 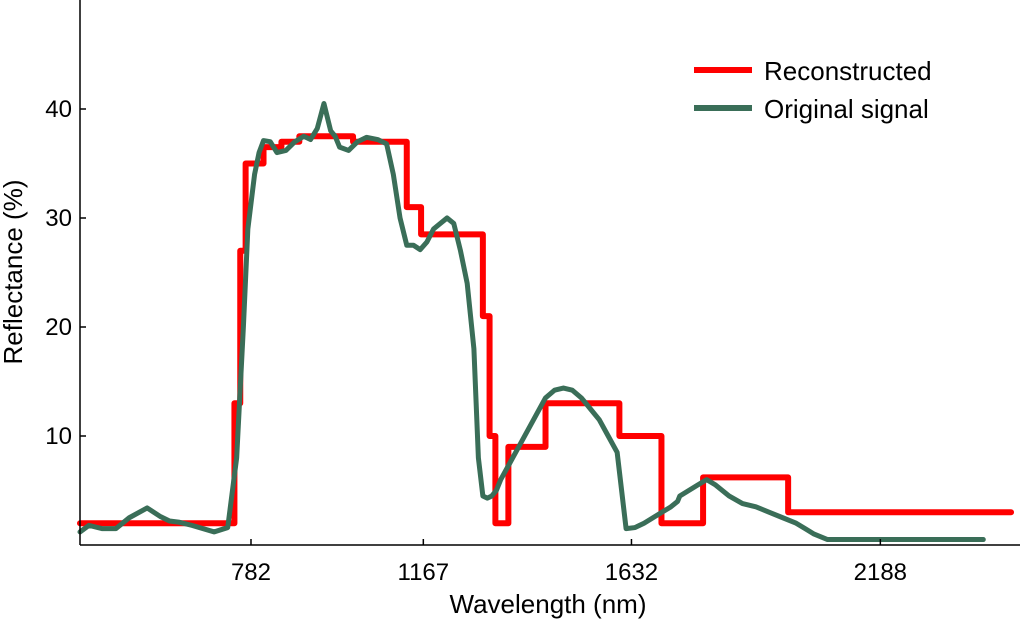 What do you see at coordinates (58, 436) in the screenshot?
I see `y-tick-label: 10` at bounding box center [58, 436].